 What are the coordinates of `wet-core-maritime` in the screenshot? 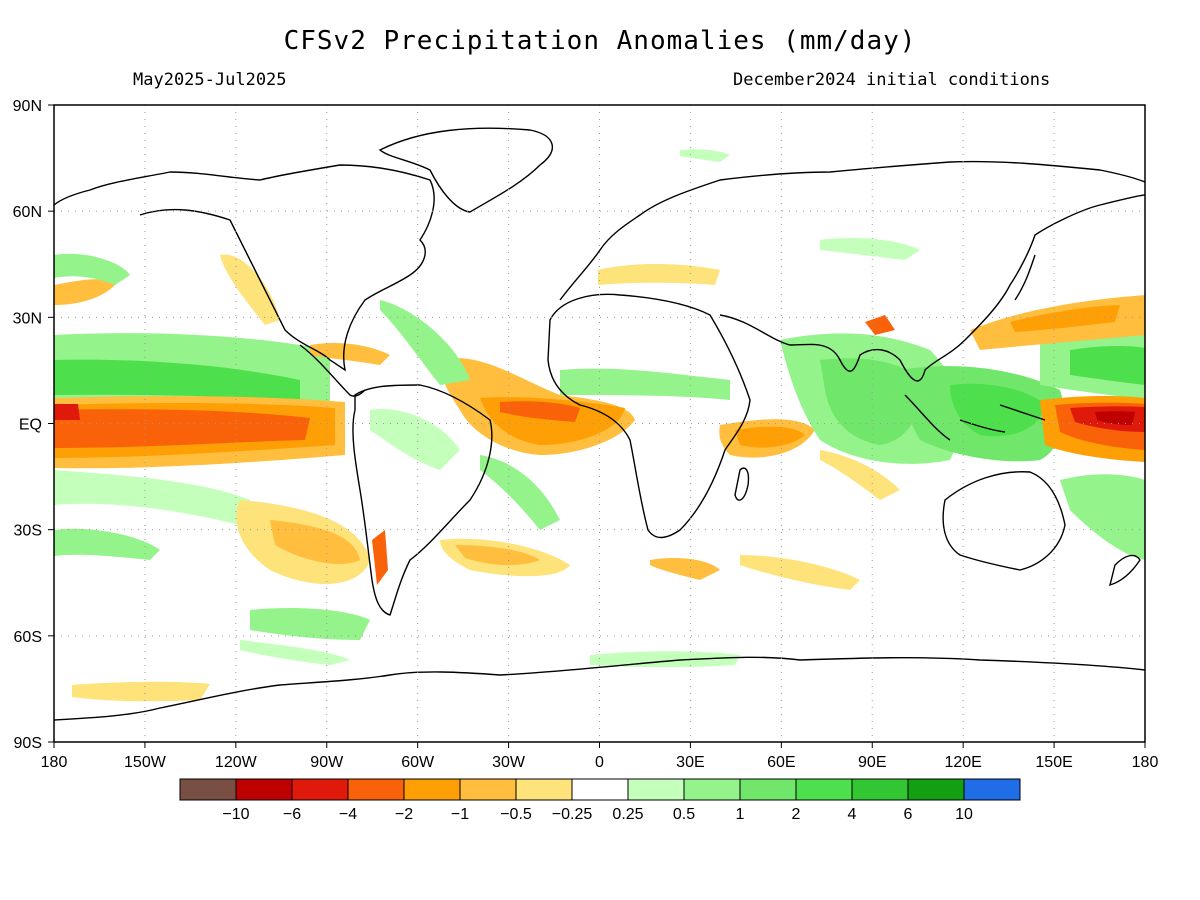 It's located at (997, 410).